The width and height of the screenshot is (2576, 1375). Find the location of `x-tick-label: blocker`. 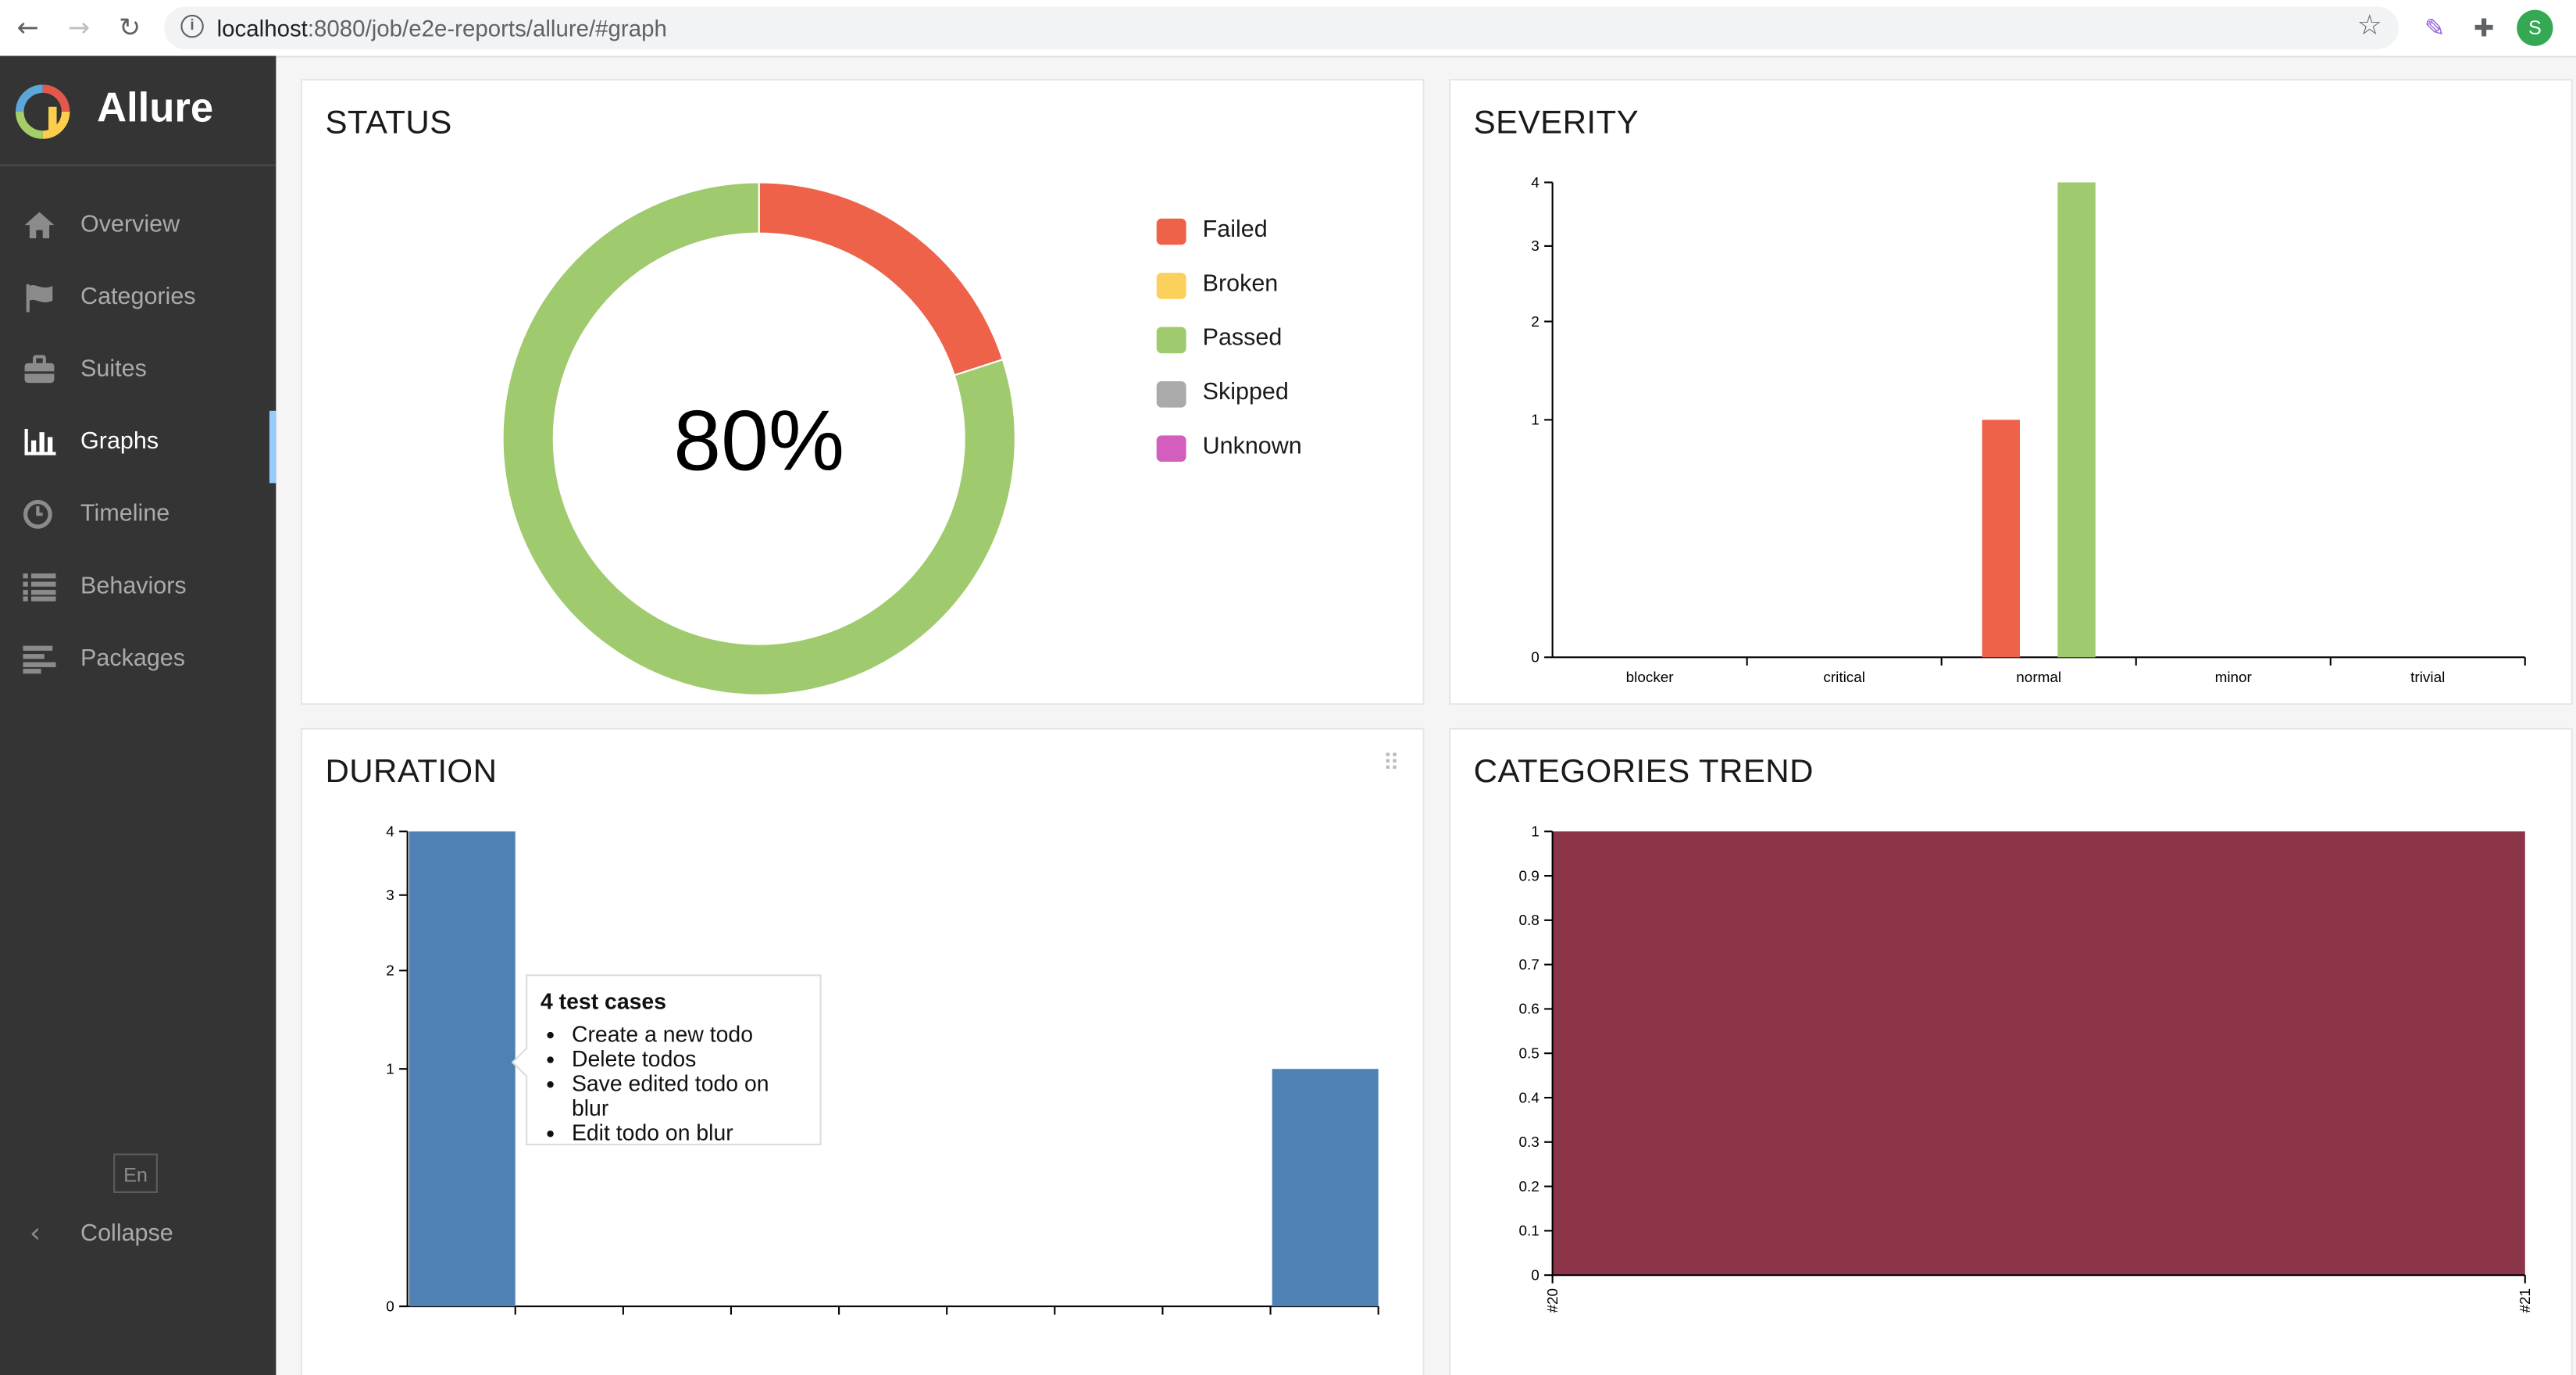

x-tick-label: blocker is located at coordinates (1650, 678).